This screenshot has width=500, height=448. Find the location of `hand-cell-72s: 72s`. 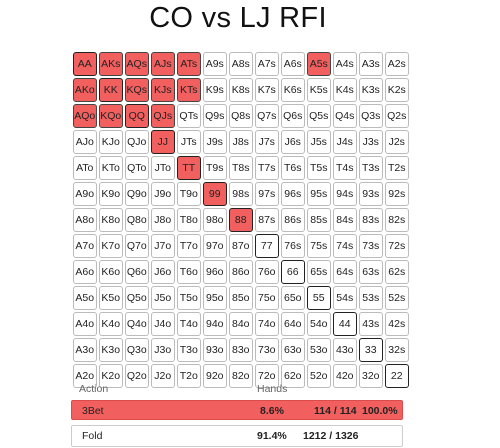

hand-cell-72s: 72s is located at coordinates (397, 246).